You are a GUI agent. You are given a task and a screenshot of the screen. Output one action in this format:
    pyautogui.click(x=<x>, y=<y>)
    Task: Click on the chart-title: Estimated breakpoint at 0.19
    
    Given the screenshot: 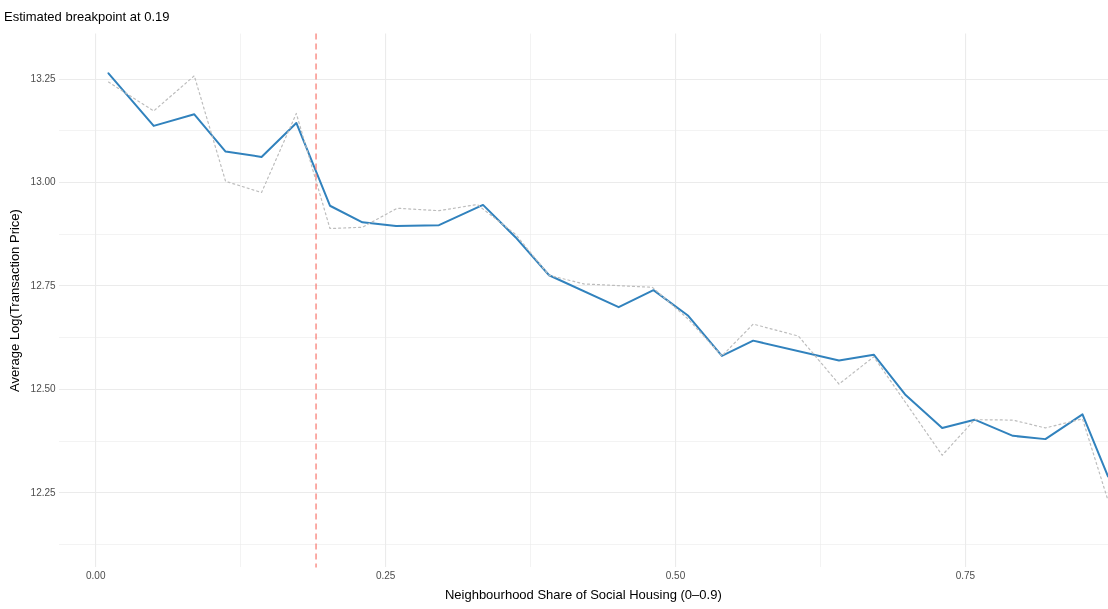 What is the action you would take?
    pyautogui.click(x=87, y=17)
    